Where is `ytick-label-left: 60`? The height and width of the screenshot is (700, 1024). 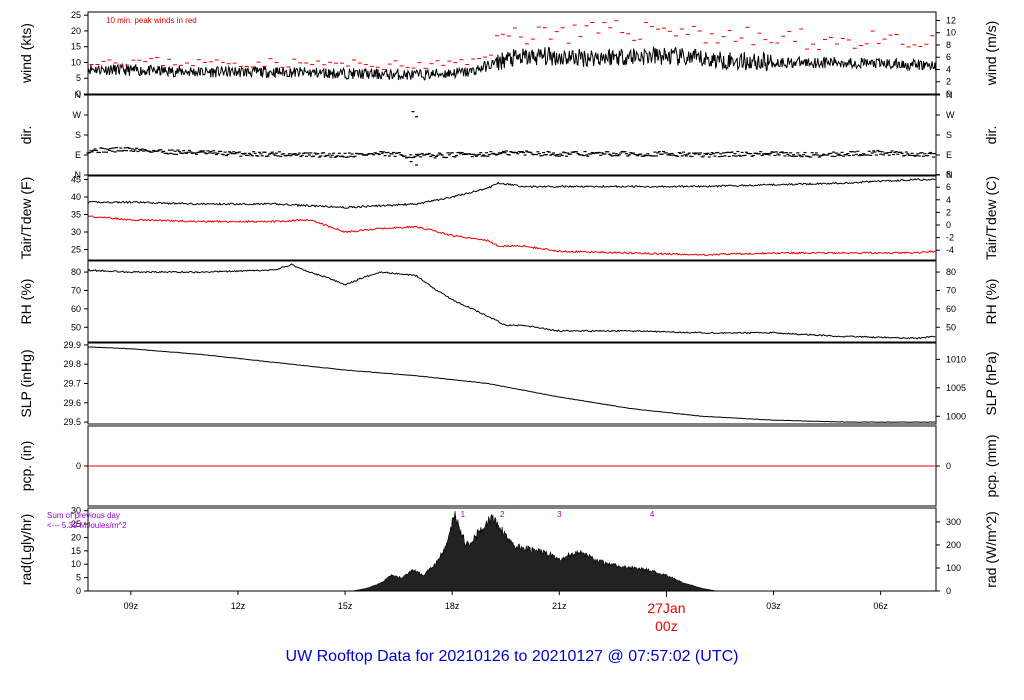
ytick-label-left: 60 is located at coordinates (76, 309).